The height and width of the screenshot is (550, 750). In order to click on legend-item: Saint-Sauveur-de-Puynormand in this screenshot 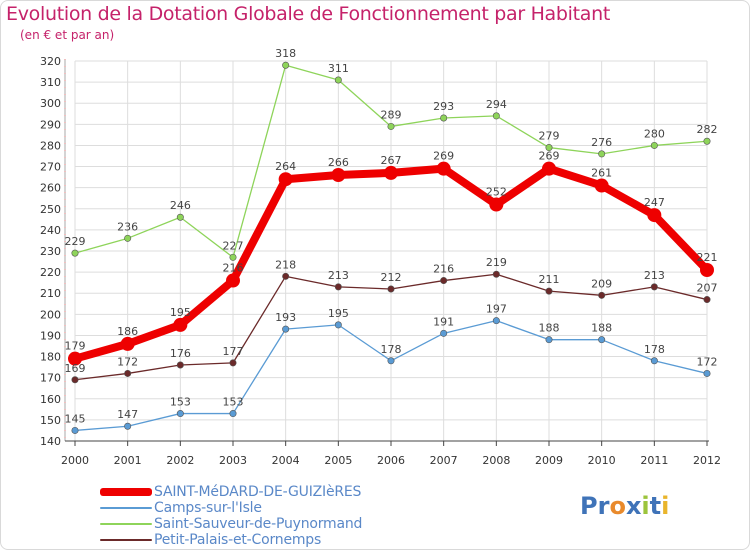, I will do `click(231, 524)`.